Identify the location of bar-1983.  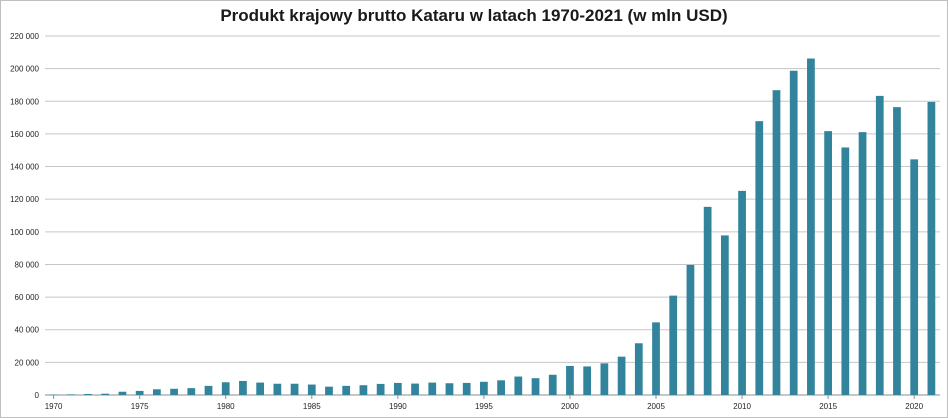
(277, 389).